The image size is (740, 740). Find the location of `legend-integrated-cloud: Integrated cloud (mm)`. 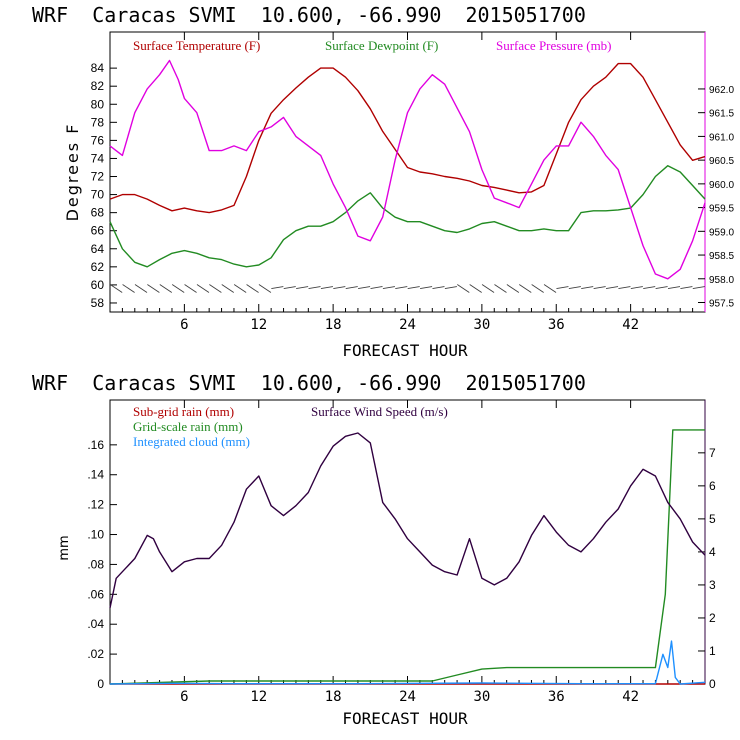

legend-integrated-cloud: Integrated cloud (mm) is located at coordinates (191, 441).